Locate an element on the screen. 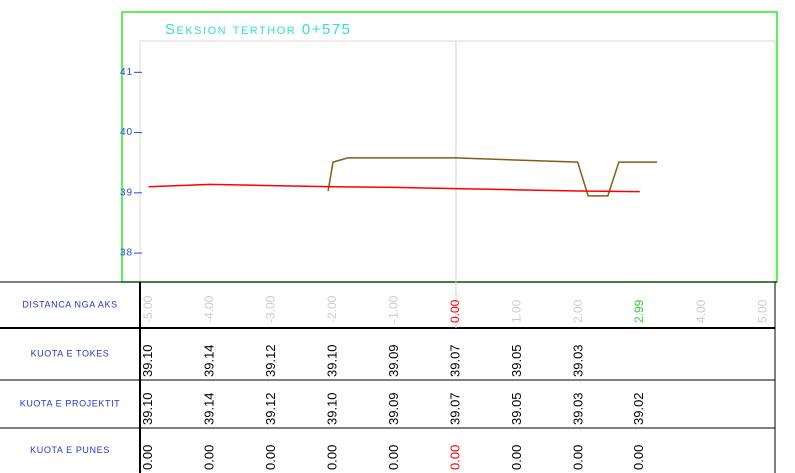 This screenshot has height=473, width=795. row-header: KUOTA E PROJEKTIT is located at coordinates (70, 403).